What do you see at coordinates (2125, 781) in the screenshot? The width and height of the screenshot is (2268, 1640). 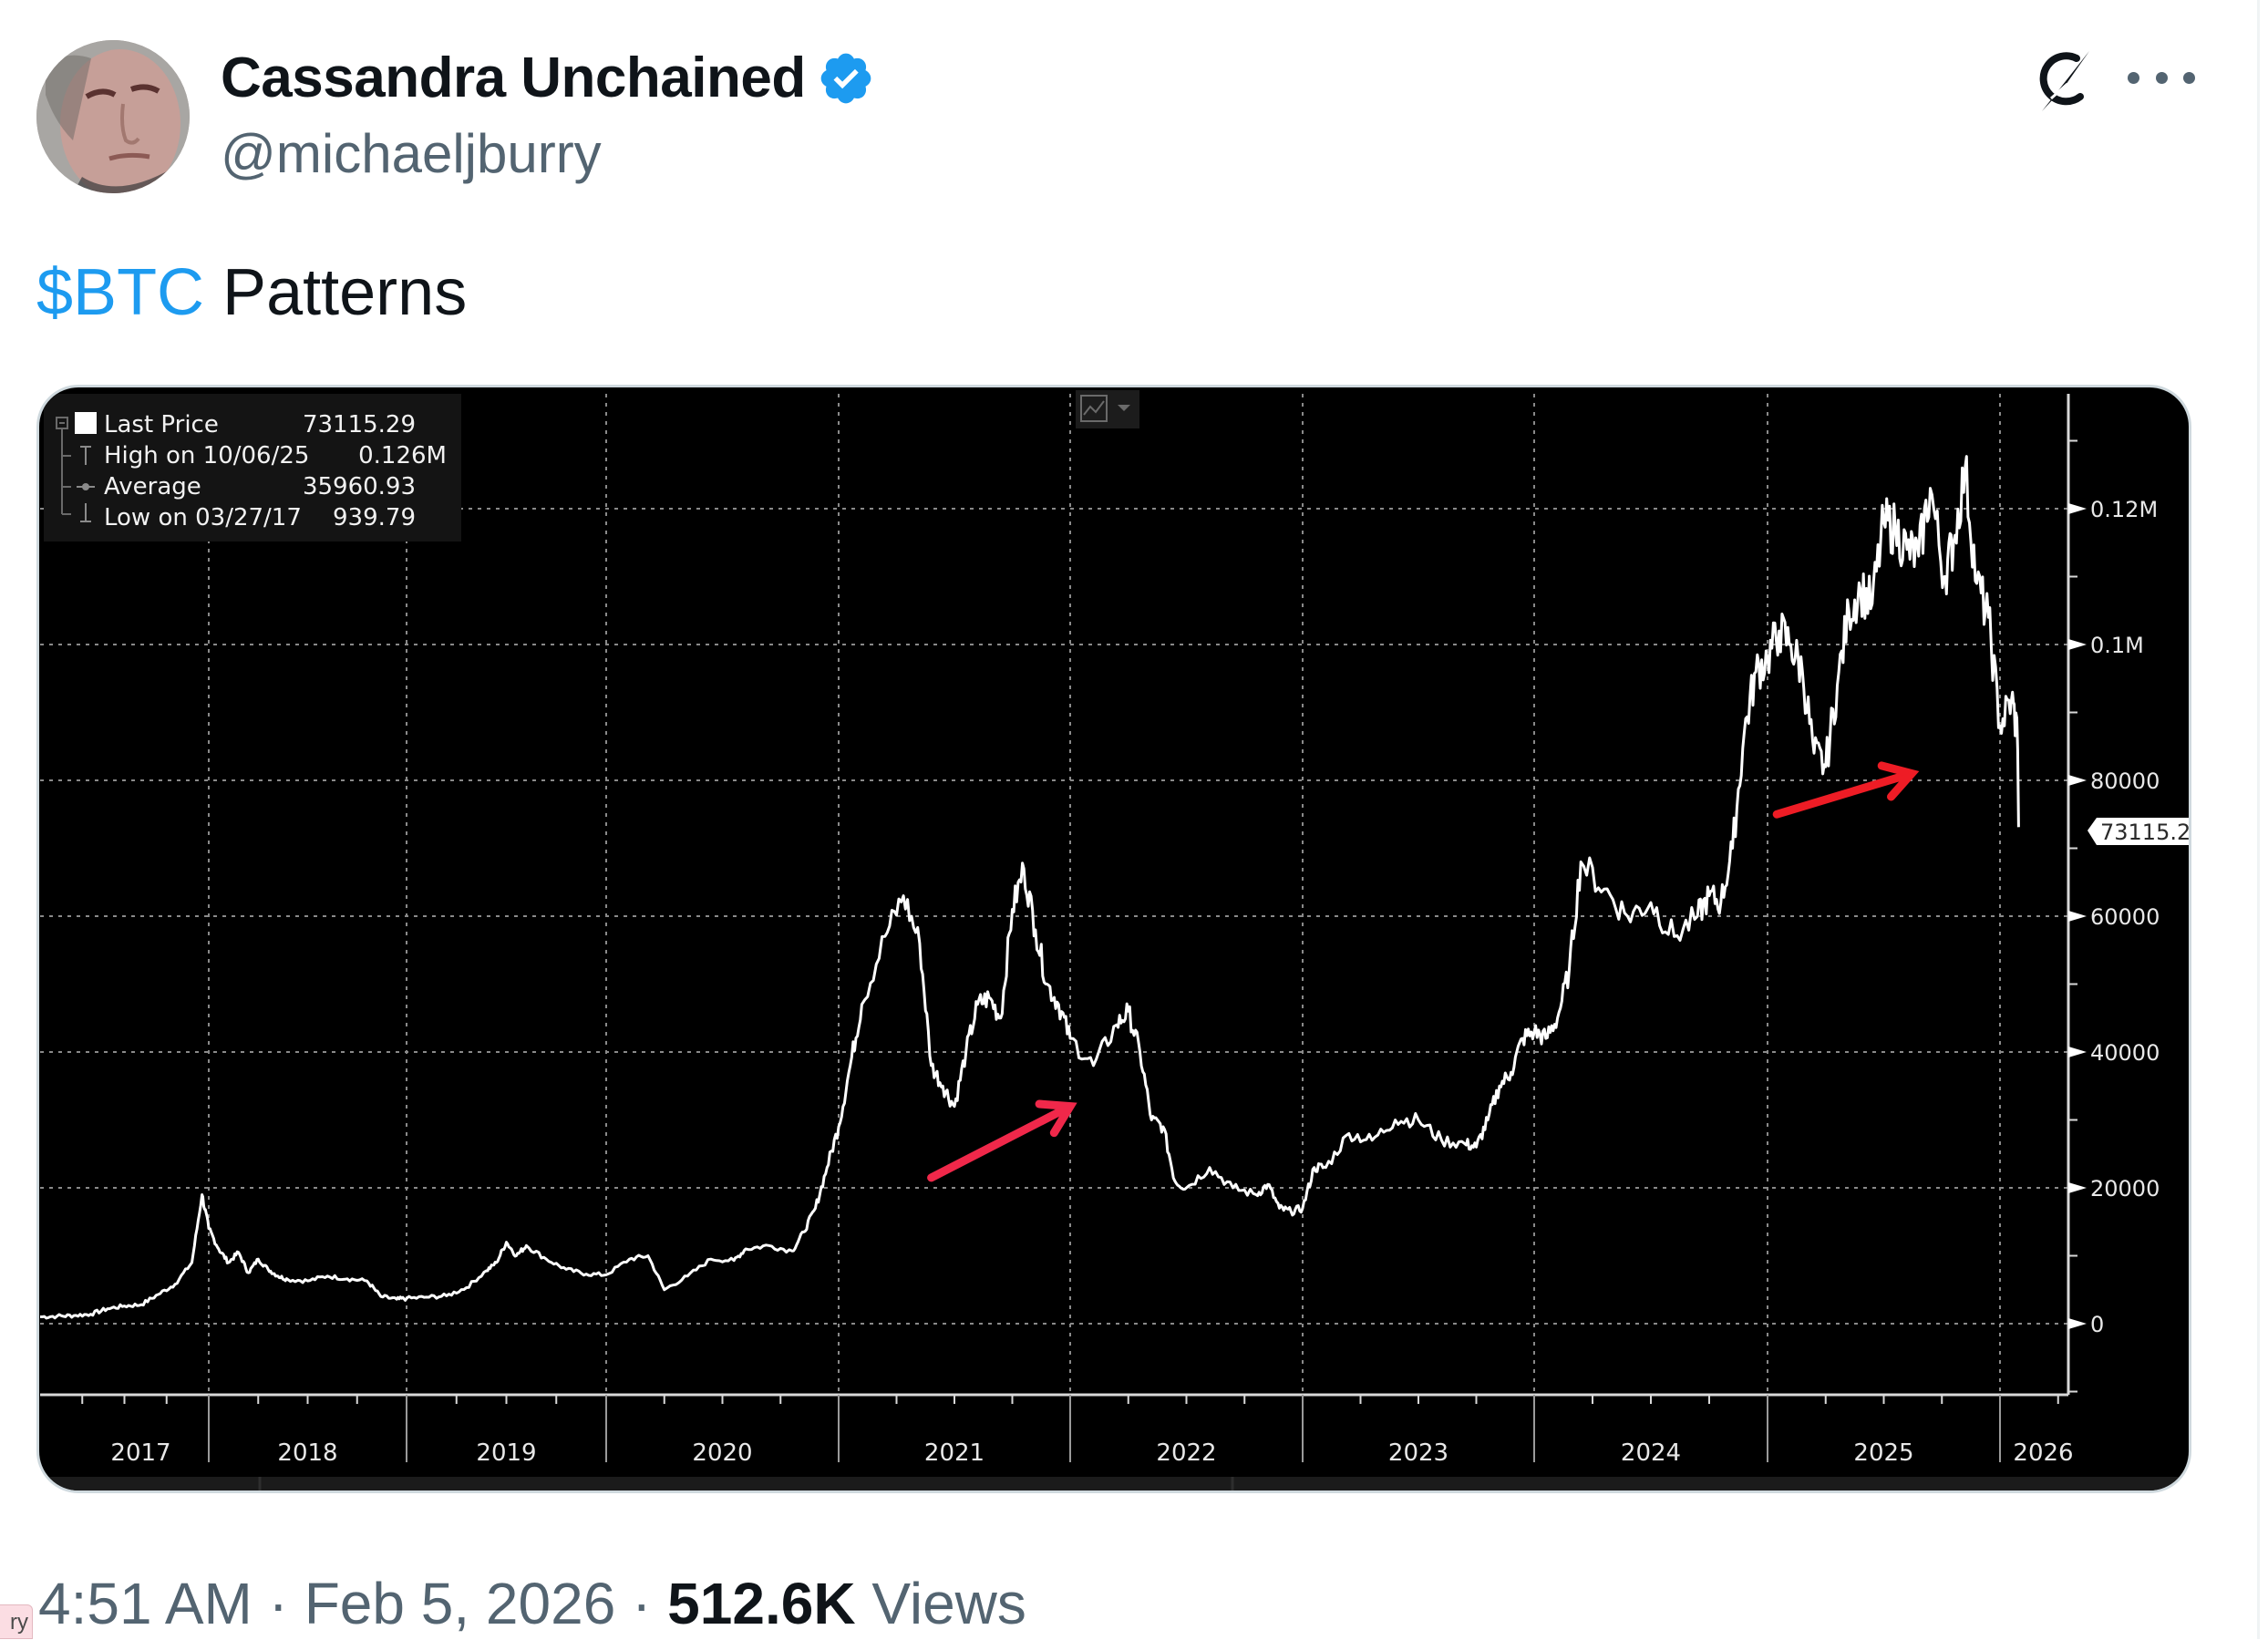 I see `svg-text: 80000` at bounding box center [2125, 781].